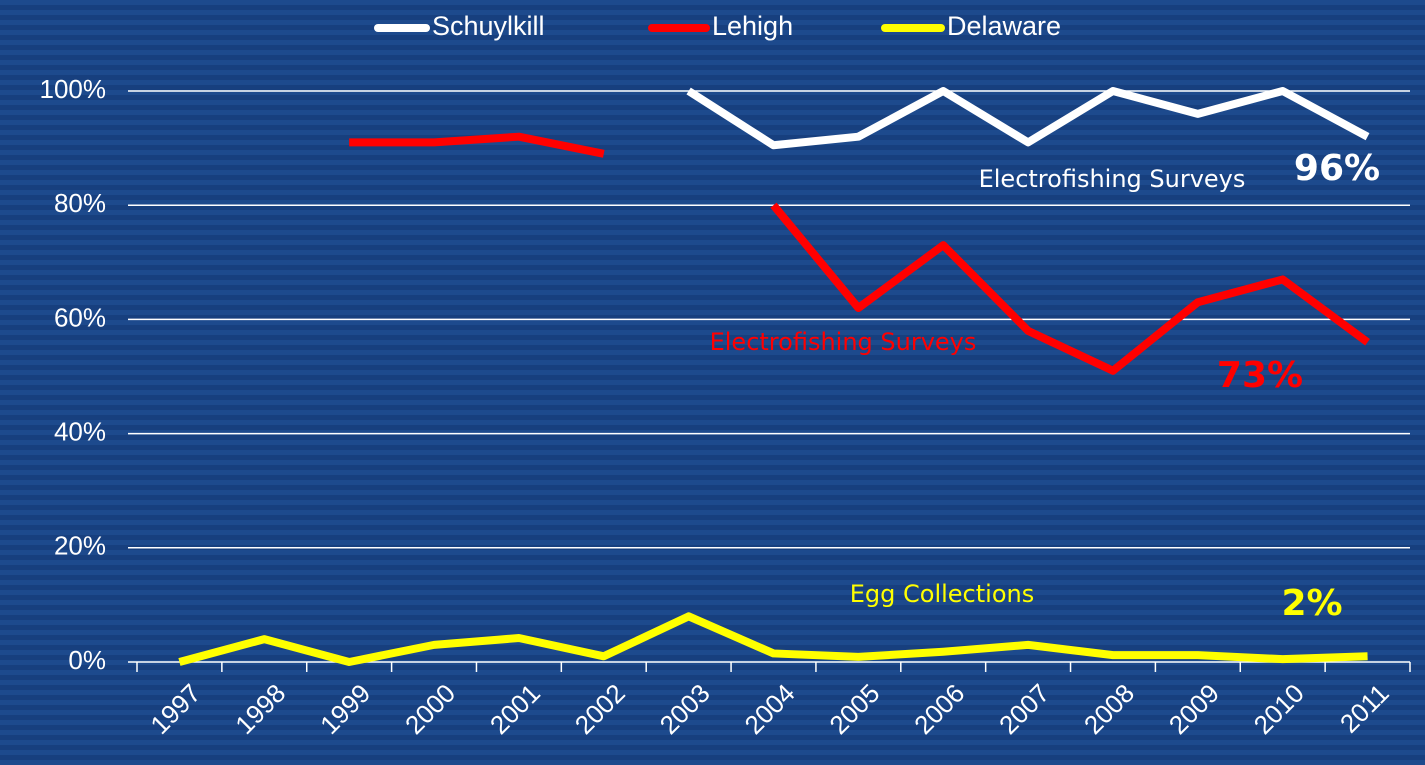  Describe the element at coordinates (80, 203) in the screenshot. I see `y-tick-label: 80%` at that location.